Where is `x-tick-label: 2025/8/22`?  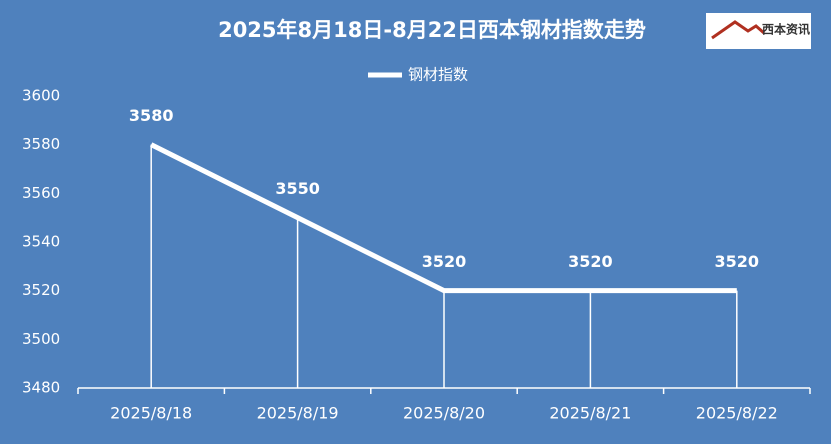
x-tick-label: 2025/8/22 is located at coordinates (737, 413).